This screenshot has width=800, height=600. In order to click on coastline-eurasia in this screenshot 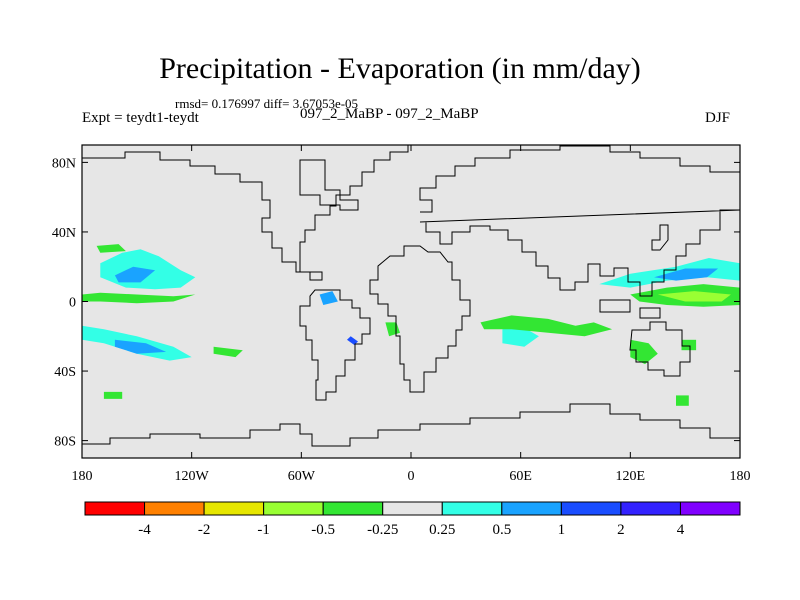, I will do `click(579, 179)`.